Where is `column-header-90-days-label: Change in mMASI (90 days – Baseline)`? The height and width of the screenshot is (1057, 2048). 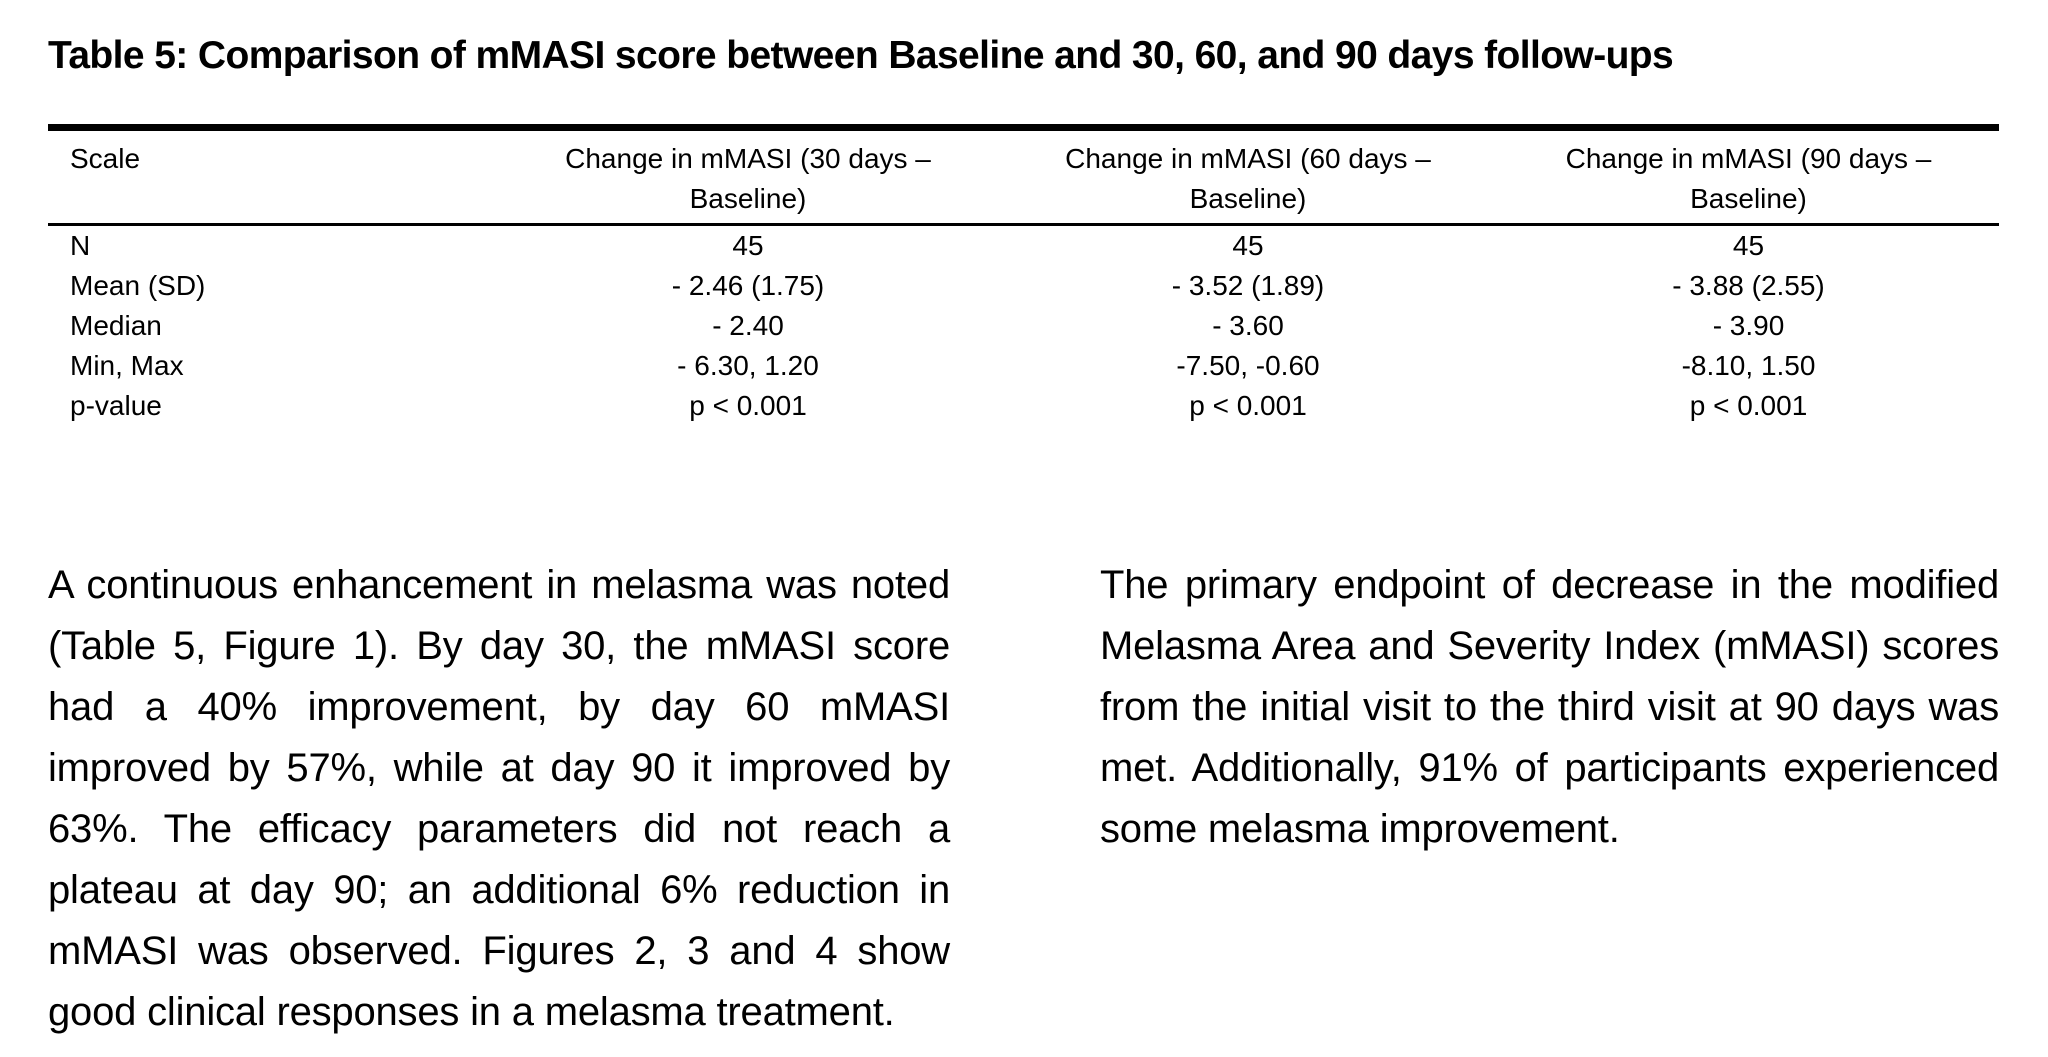 column-header-90-days-label: Change in mMASI (90 days – Baseline) is located at coordinates (1748, 178).